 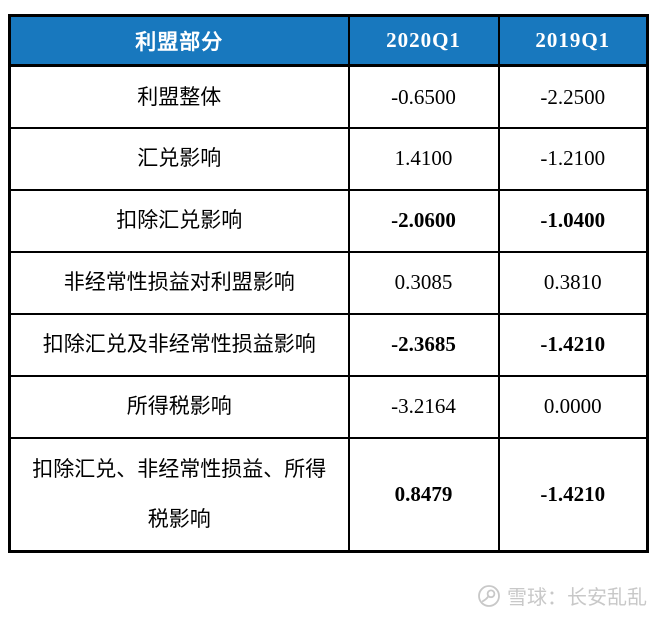 I want to click on table-row: 所得税影响 -3.2164 0.0000, so click(x=328, y=406).